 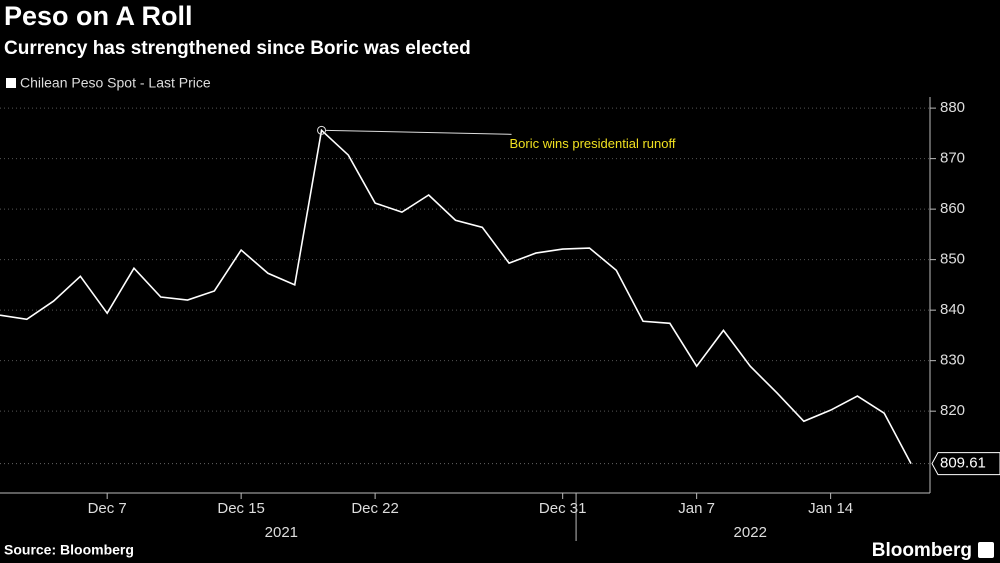 I want to click on brand-icon, so click(x=986, y=550).